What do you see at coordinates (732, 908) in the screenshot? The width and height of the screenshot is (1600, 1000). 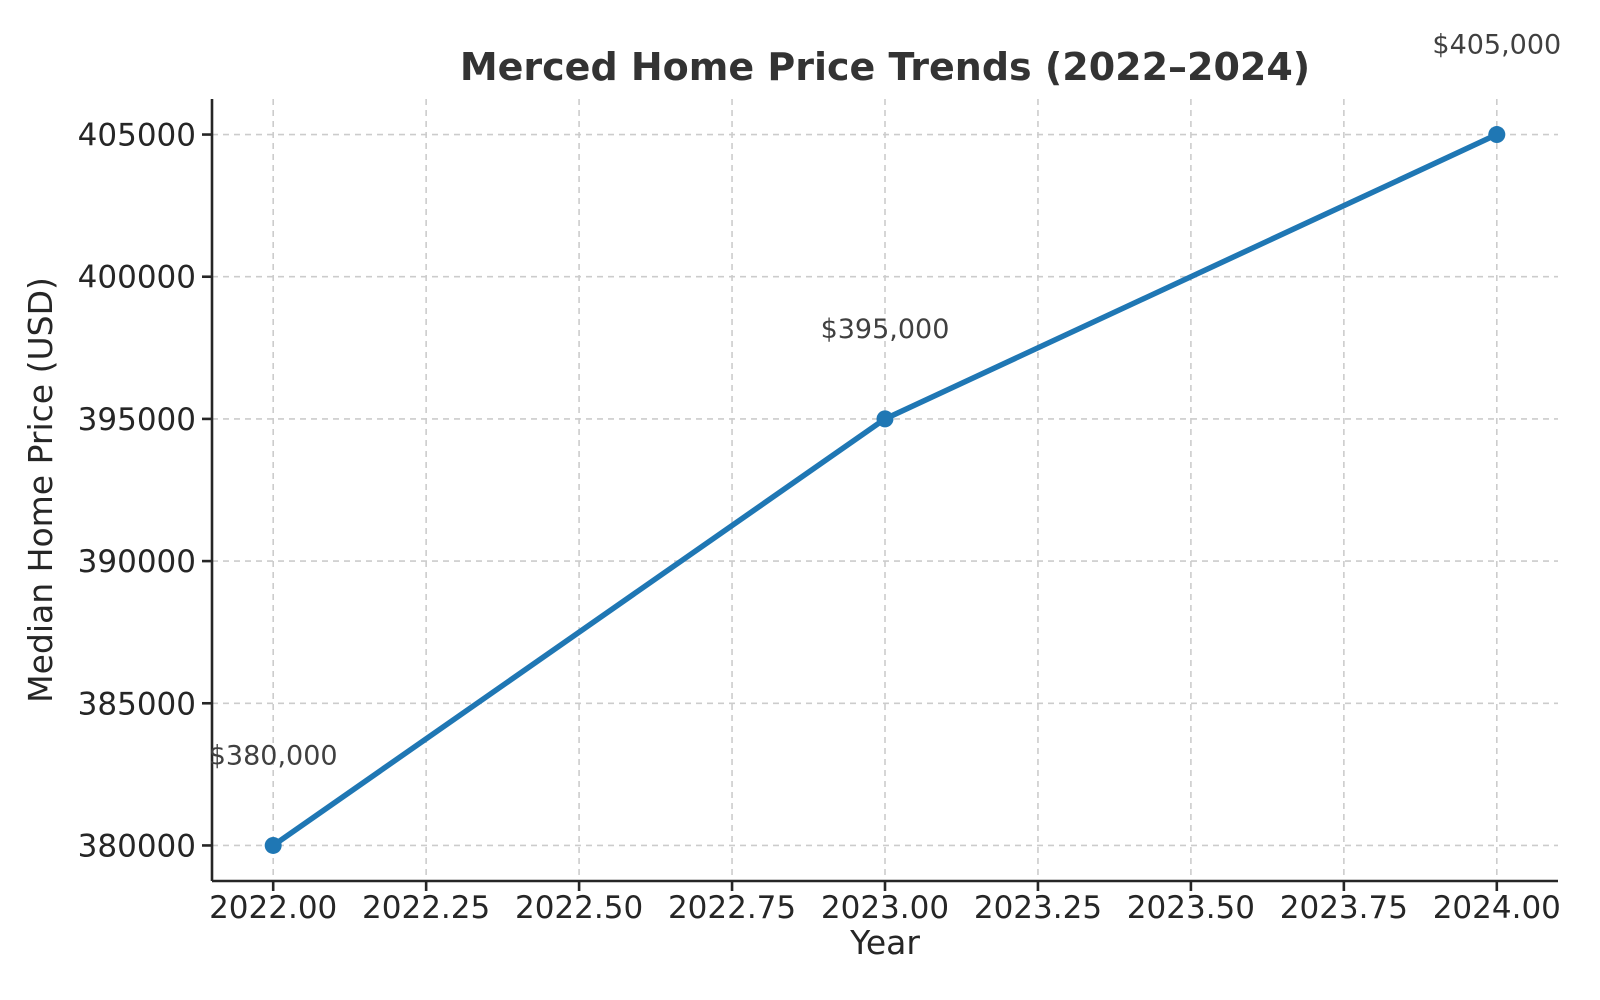 I see `x-tick-label: 2022.75` at bounding box center [732, 908].